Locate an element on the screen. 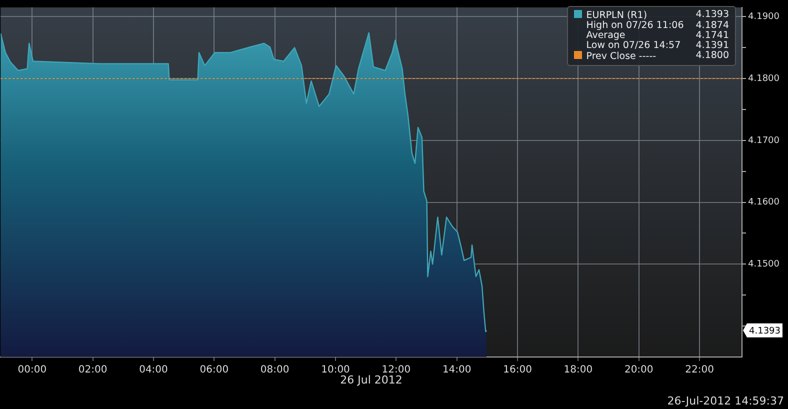  text: Average 4.1741 is located at coordinates (657, 35).